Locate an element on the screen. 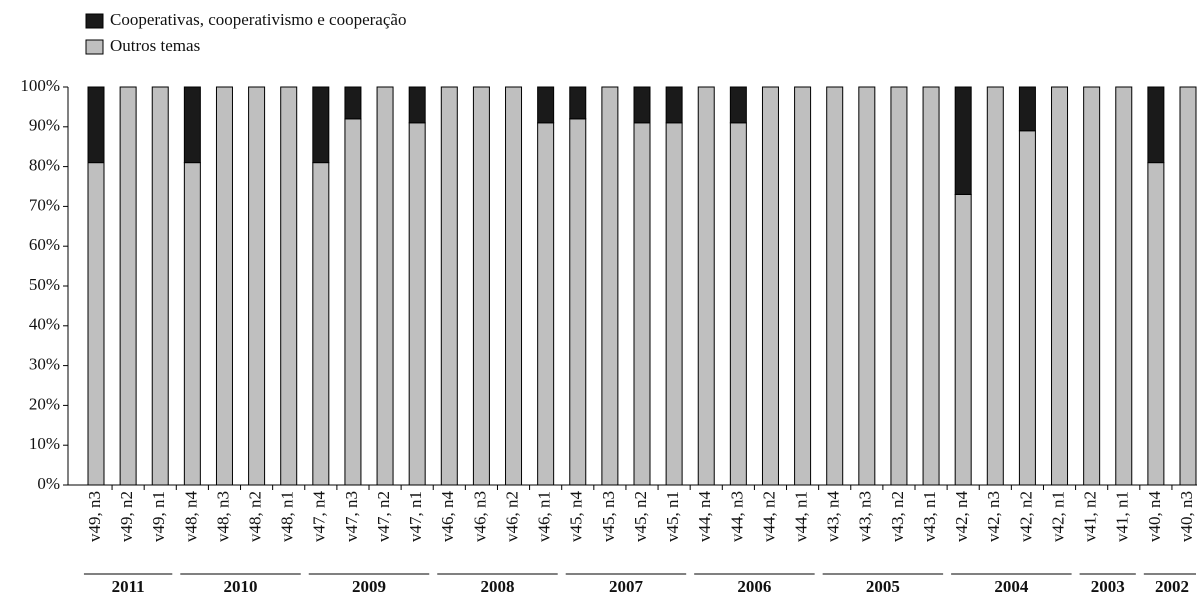 The image size is (1197, 598). x-tick-label: v42, n4 is located at coordinates (961, 517).